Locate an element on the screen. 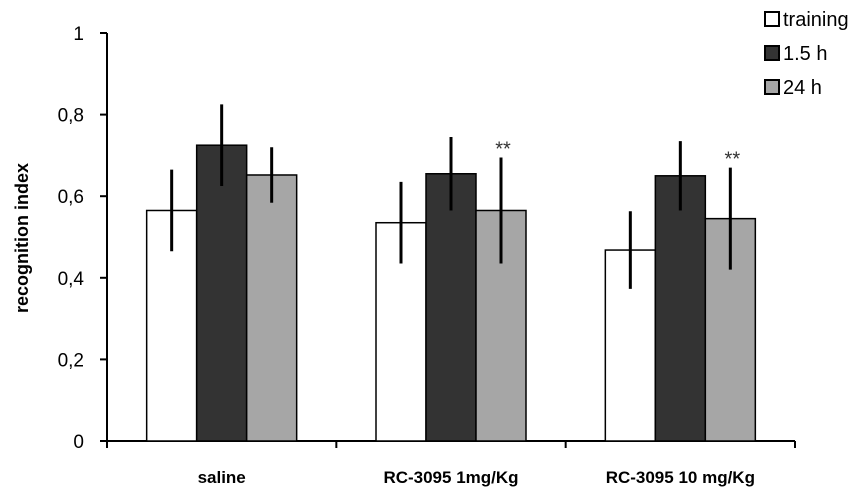 The width and height of the screenshot is (868, 495). y-tick-label: 1 is located at coordinates (78, 34).